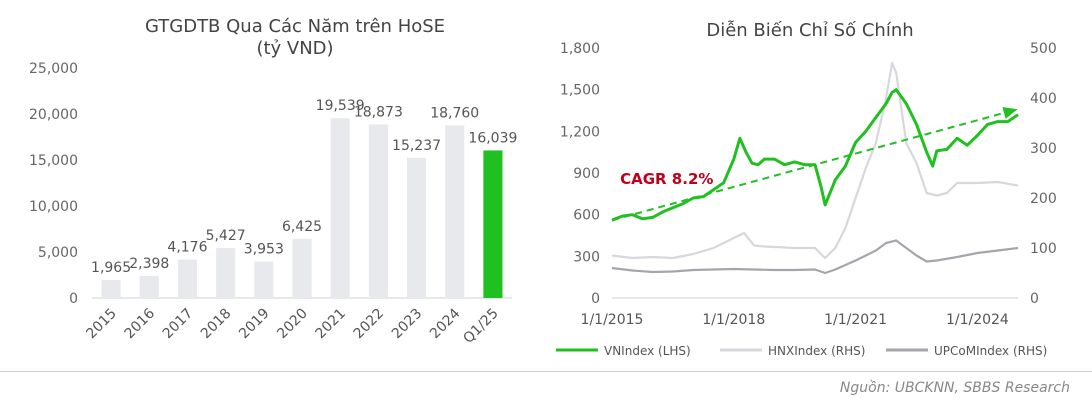 The width and height of the screenshot is (1092, 409). I want to click on bar-2016, so click(149, 286).